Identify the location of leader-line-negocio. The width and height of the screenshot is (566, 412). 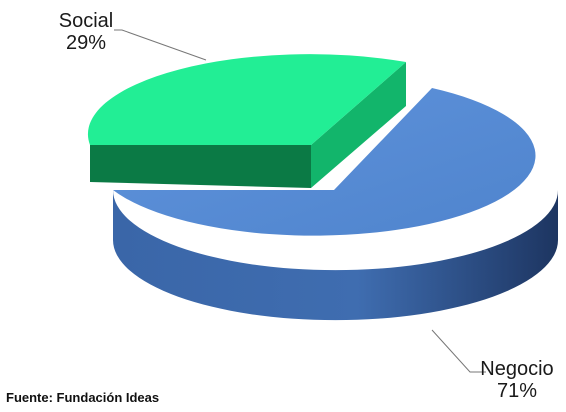
(458, 351).